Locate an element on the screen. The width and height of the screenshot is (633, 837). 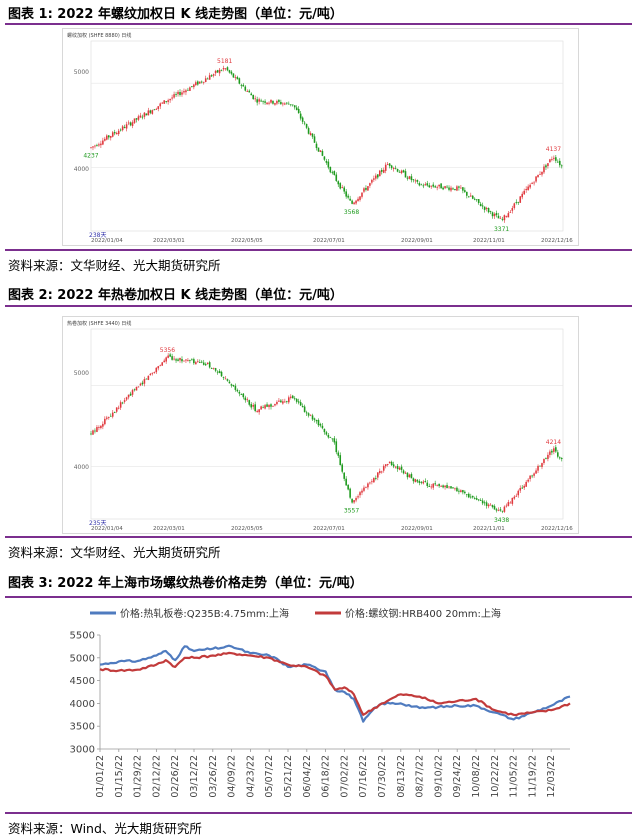
k2-x-tick: 2022/09/01 is located at coordinates (417, 529).